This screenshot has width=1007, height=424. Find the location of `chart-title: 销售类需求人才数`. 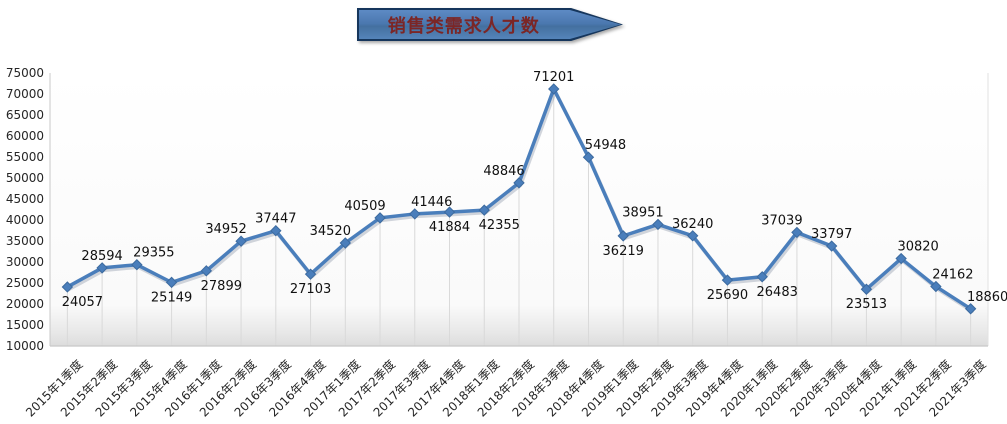

chart-title: 销售类需求人才数 is located at coordinates (463, 26).